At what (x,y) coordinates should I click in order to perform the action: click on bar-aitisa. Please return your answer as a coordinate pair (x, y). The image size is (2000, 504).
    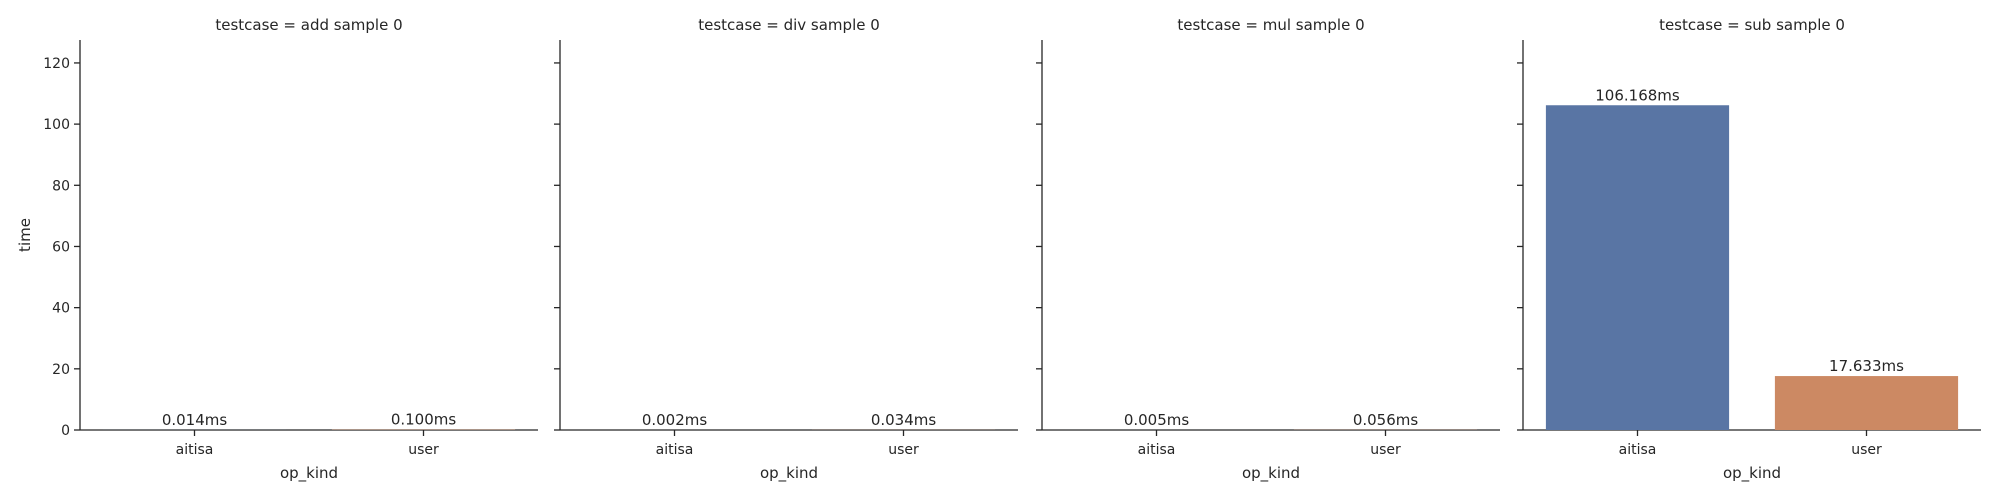
    Looking at the image, I should click on (1637, 267).